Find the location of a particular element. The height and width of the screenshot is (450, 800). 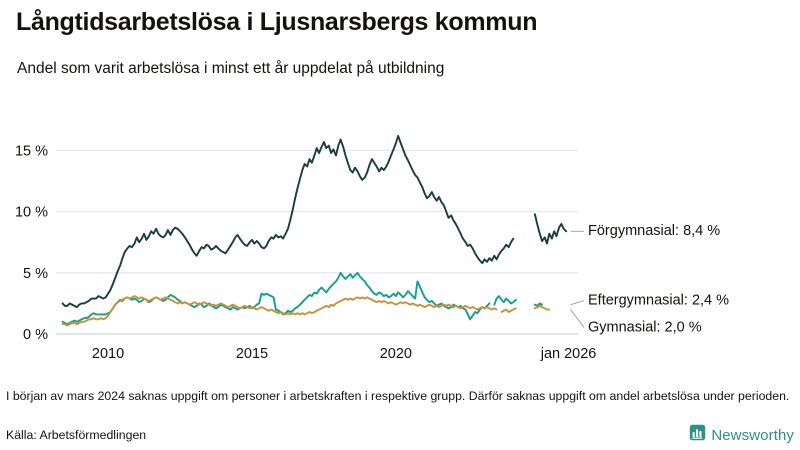

y-axis-tick-label: 10 % is located at coordinates (31, 213).